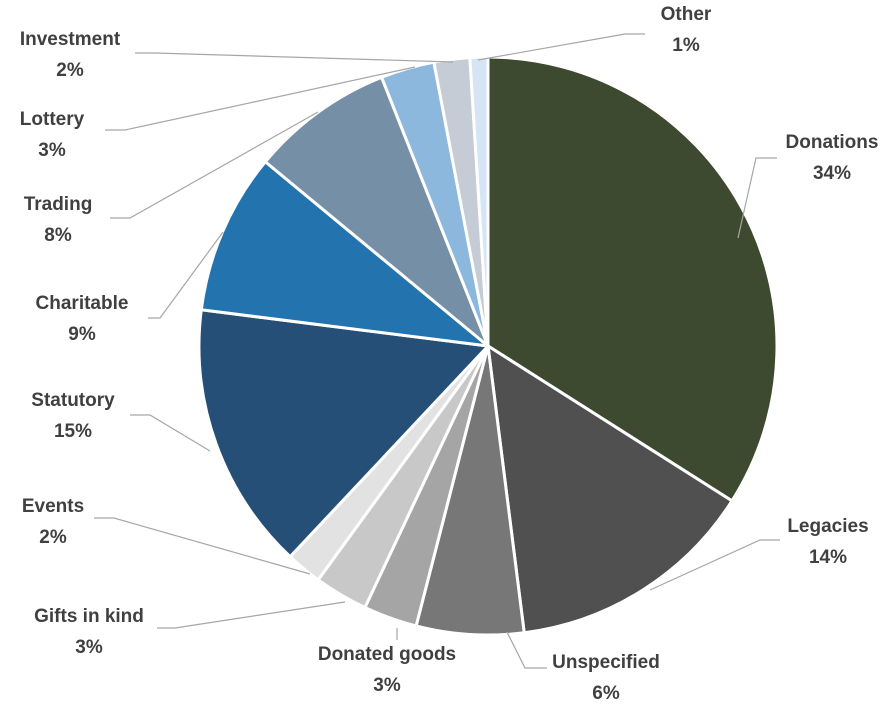 This screenshot has height=708, width=888. Describe the element at coordinates (832, 173) in the screenshot. I see `slice-value-label: 34%` at that location.